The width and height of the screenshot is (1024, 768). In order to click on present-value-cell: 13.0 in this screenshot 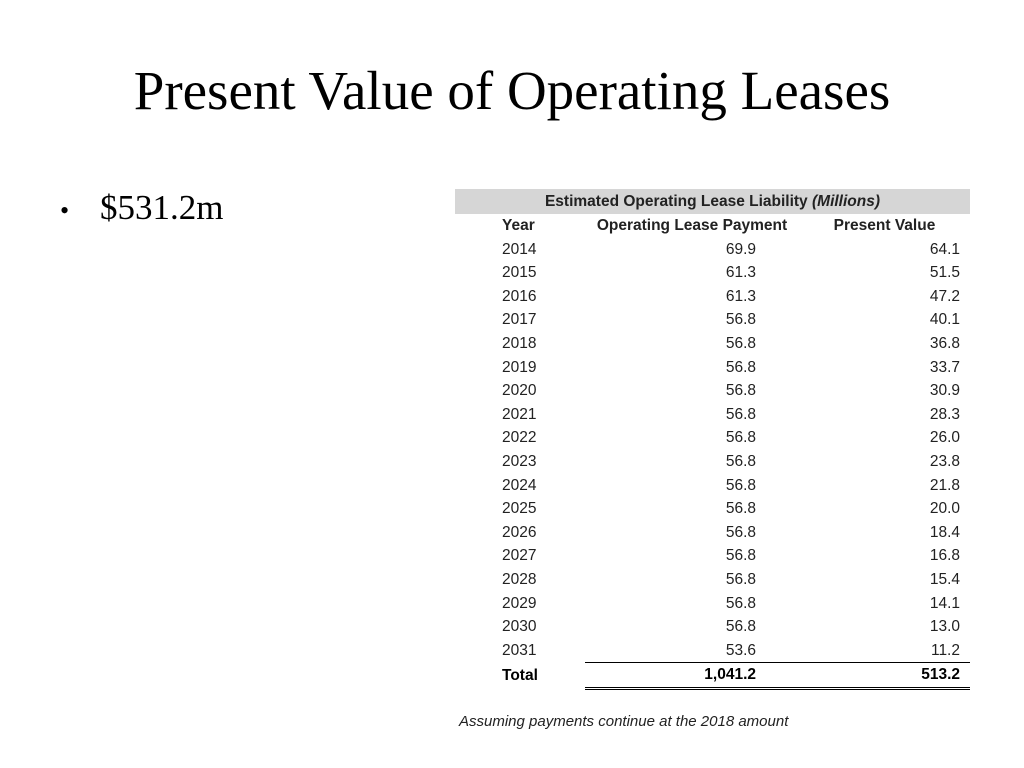, I will do `click(944, 627)`.